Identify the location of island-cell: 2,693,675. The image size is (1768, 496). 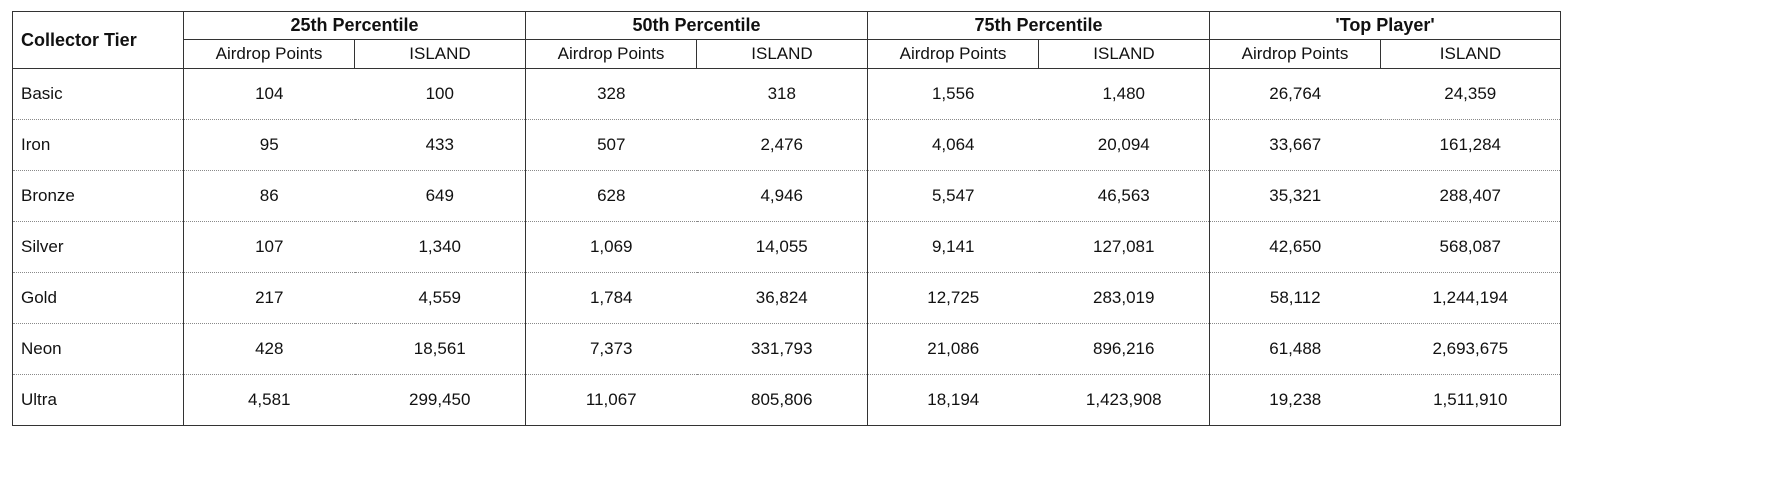
(1470, 349).